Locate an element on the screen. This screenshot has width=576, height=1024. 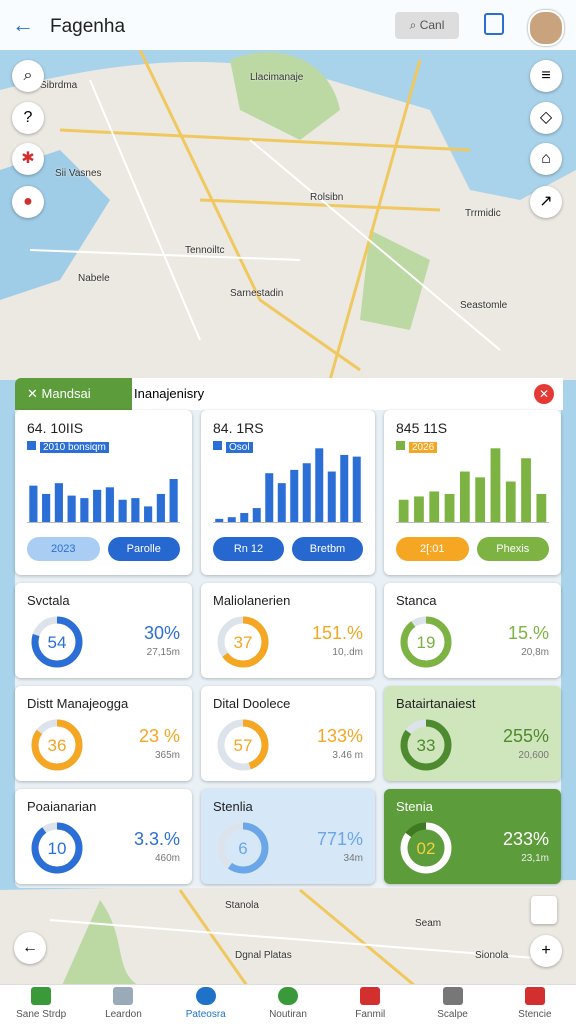
nav-item: Fanmil is located at coordinates (370, 1004).